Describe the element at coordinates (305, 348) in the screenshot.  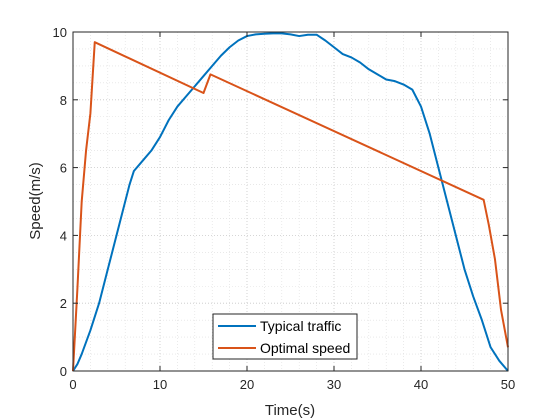
I see `legend-label-optimal-speed: Optimal speed` at that location.